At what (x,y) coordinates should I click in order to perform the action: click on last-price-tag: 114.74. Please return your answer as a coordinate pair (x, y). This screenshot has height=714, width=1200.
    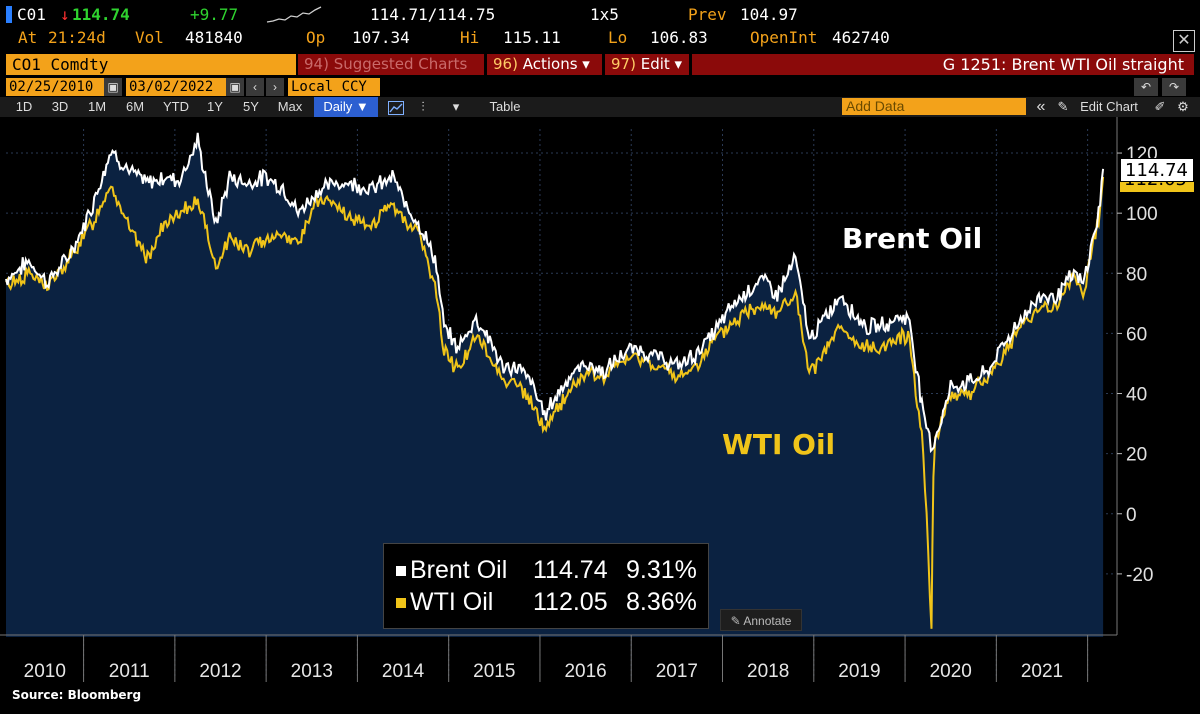
    Looking at the image, I should click on (1157, 170).